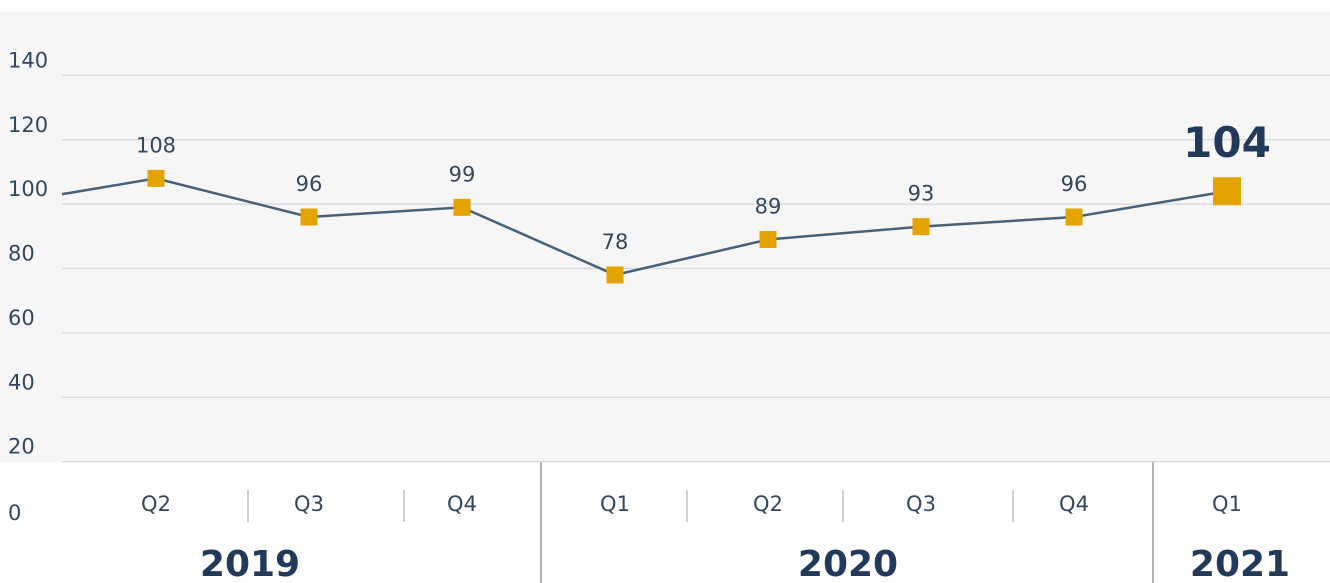 Image resolution: width=1330 pixels, height=583 pixels. I want to click on year-label: 2021, so click(1240, 563).